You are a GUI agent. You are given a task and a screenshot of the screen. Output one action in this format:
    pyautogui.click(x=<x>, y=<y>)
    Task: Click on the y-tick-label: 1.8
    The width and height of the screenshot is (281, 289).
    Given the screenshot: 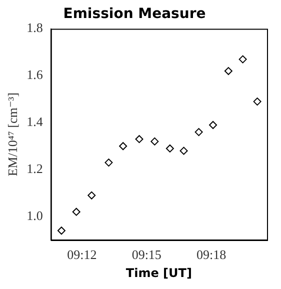 What is the action you would take?
    pyautogui.click(x=34, y=28)
    